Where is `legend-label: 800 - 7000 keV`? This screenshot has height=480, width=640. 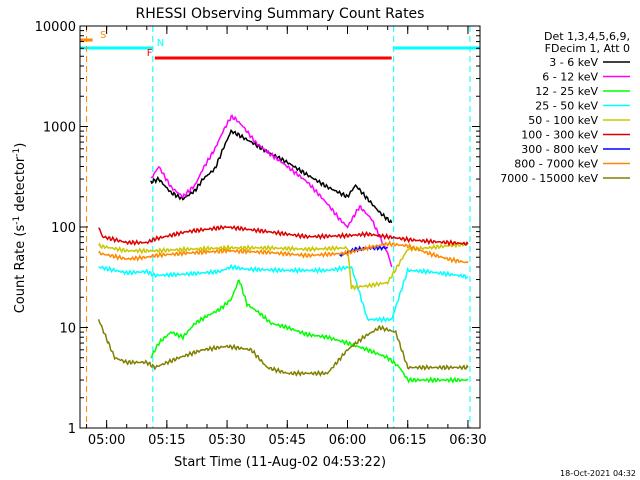 legend-label: 800 - 7000 keV is located at coordinates (556, 164).